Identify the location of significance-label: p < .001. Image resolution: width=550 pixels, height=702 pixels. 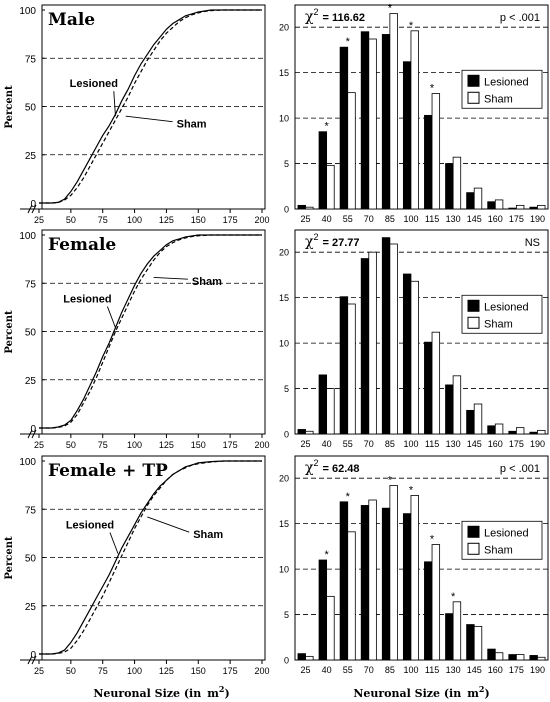
(520, 469).